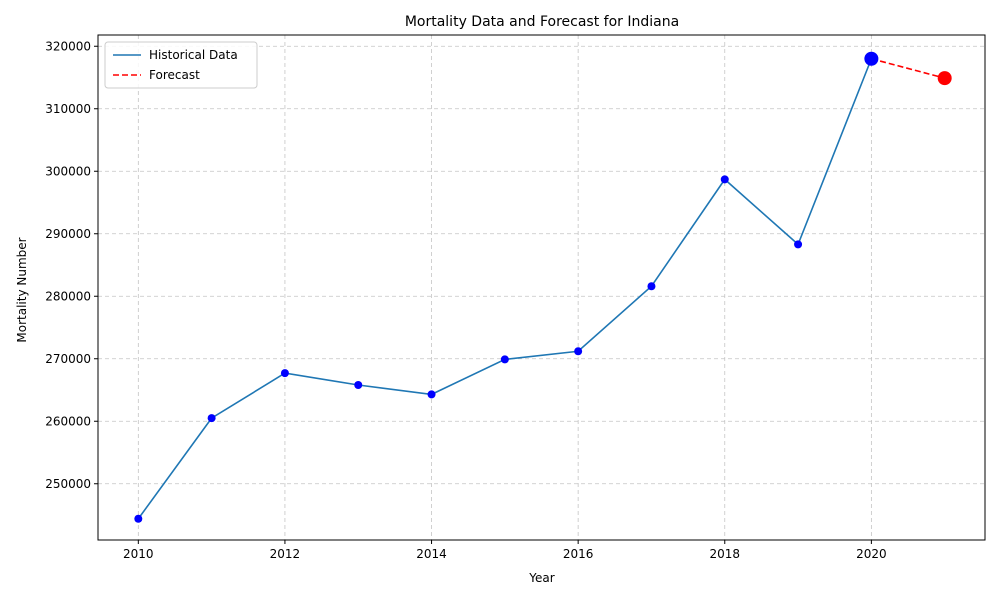  Describe the element at coordinates (68, 421) in the screenshot. I see `y-tick-label: 260000` at that location.